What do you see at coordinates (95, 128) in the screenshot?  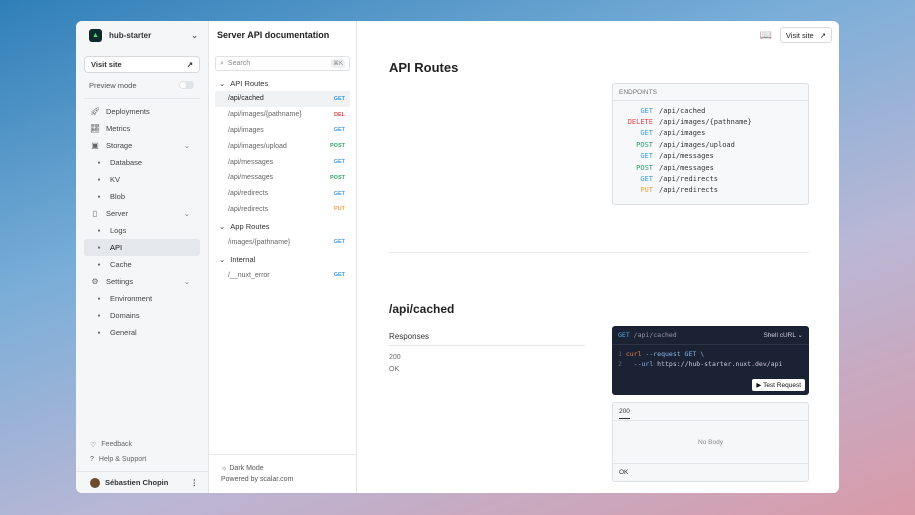 I see `chart-icon: 📈︎` at bounding box center [95, 128].